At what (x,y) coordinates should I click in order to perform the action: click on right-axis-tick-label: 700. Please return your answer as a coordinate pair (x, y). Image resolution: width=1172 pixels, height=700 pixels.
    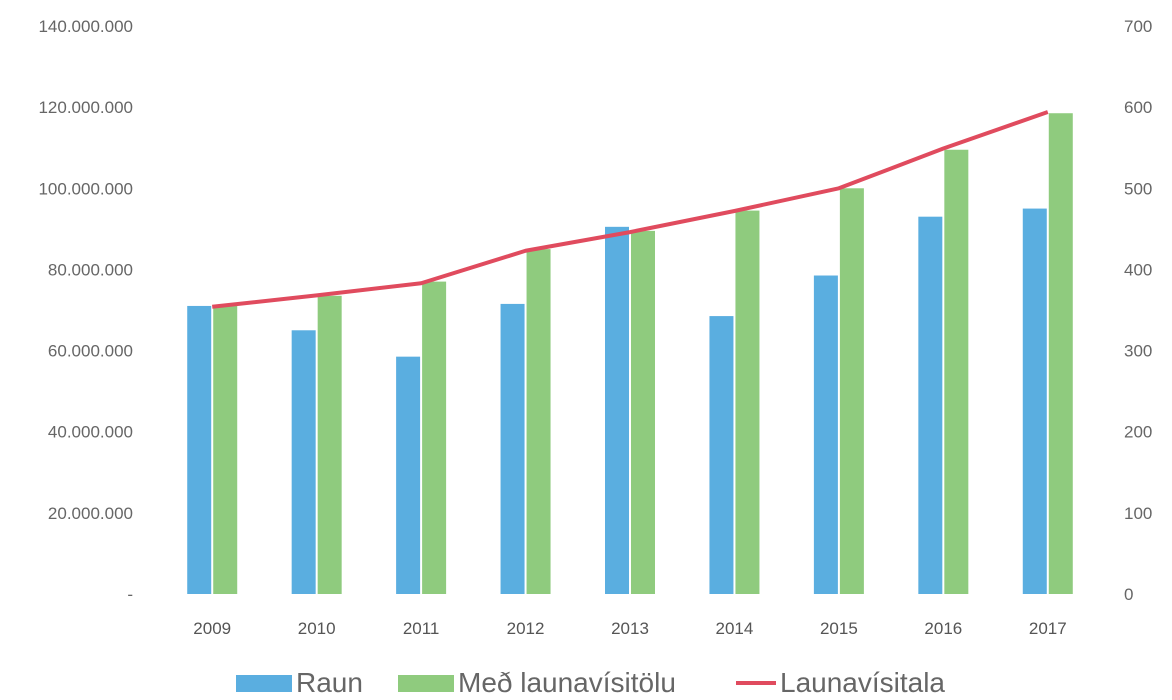
    Looking at the image, I should click on (1138, 26).